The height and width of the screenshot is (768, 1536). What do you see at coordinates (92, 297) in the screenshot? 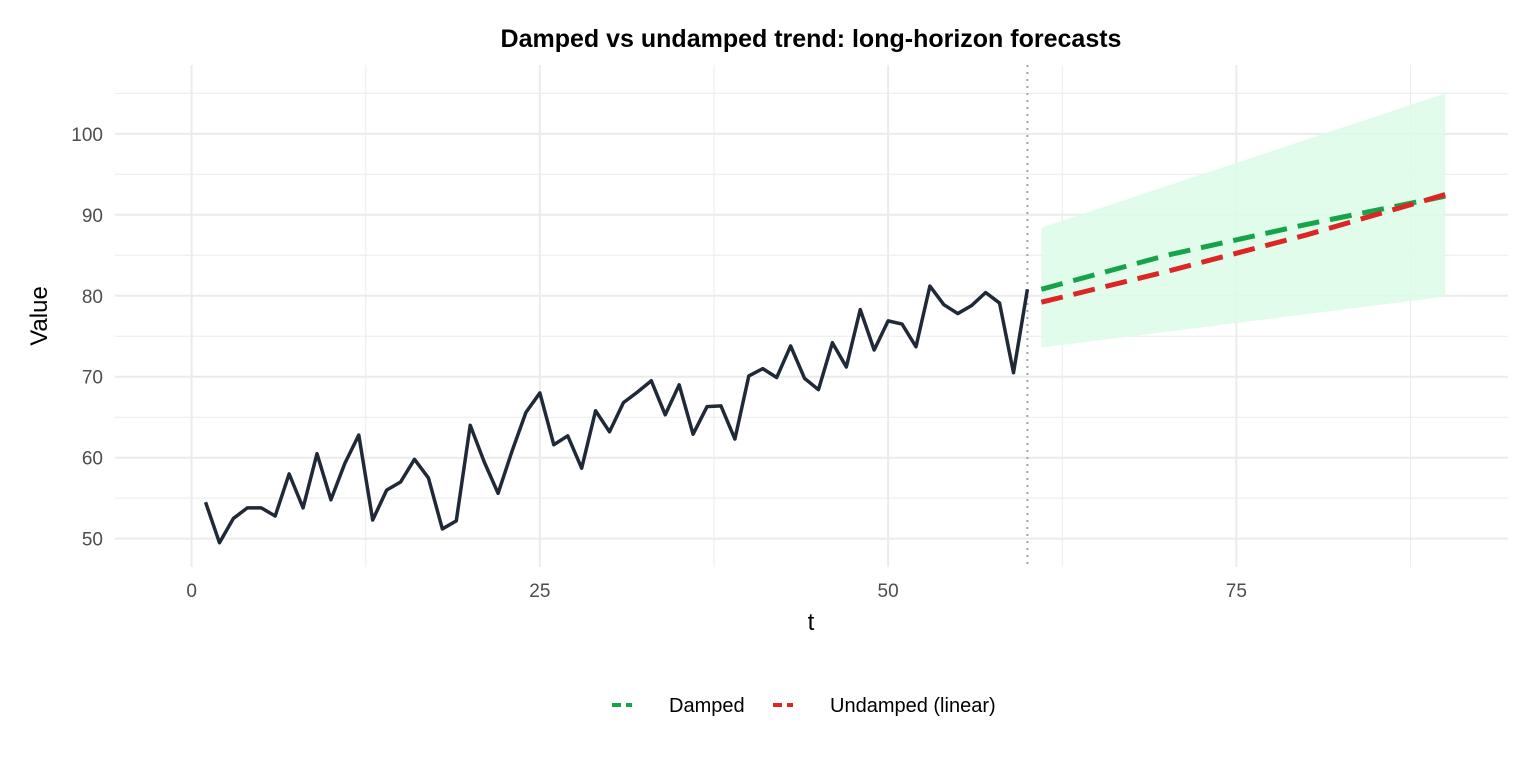
I see `y-tick-label: 80` at bounding box center [92, 297].